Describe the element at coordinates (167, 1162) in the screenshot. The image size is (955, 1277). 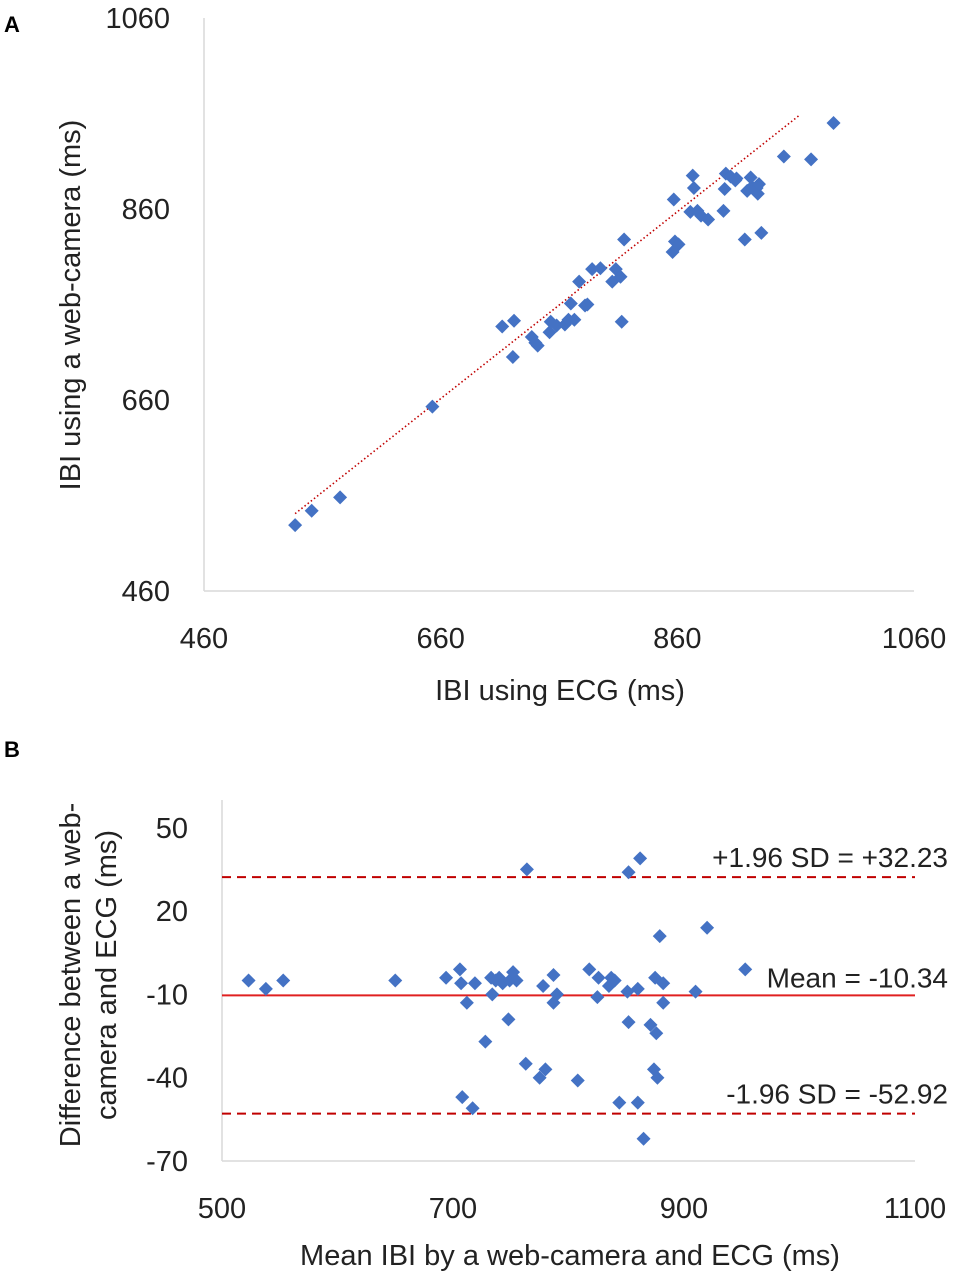
I see `panel-b-y-tick-label: -70` at that location.